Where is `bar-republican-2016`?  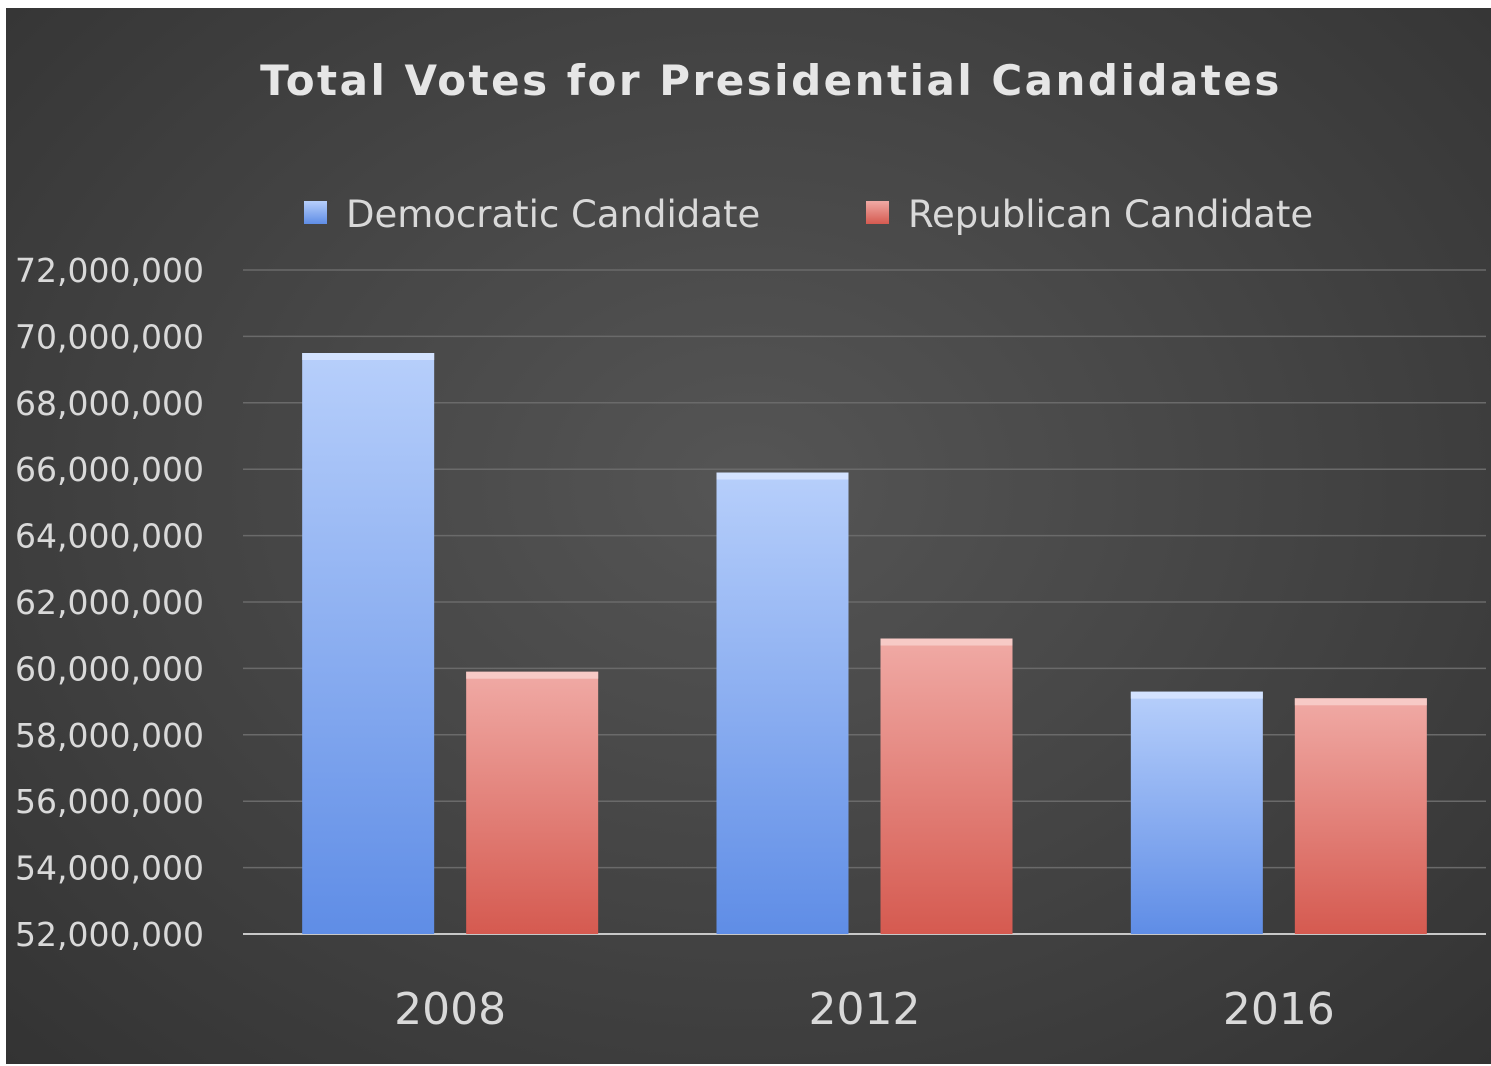
bar-republican-2016 is located at coordinates (1360, 816).